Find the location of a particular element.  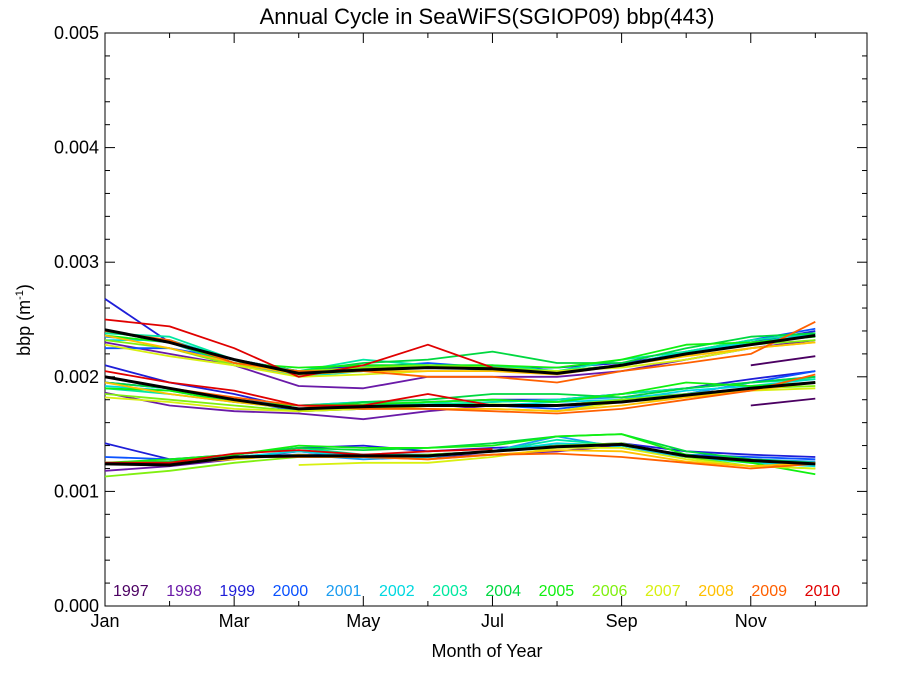

x-tick-label: Jul is located at coordinates (492, 621).